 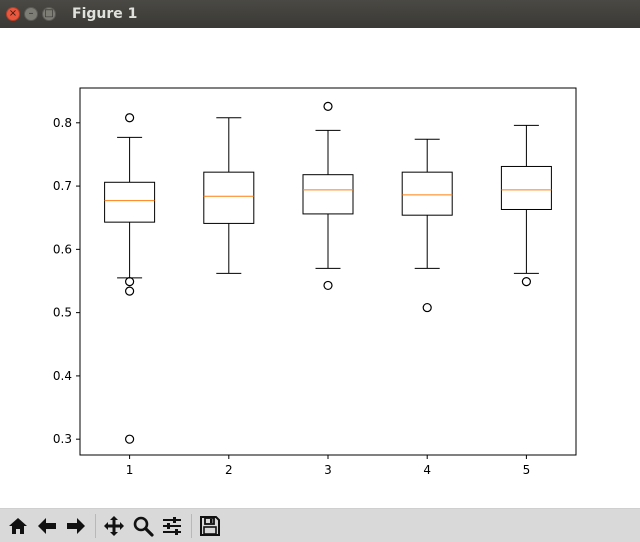 I want to click on save-button, so click(x=210, y=526).